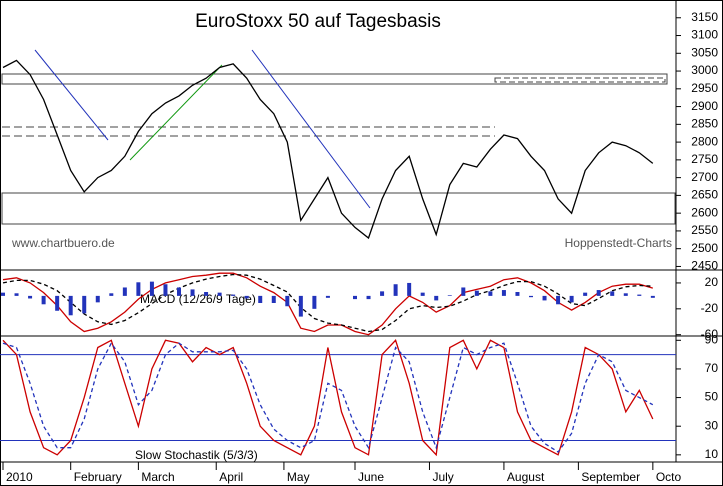  I want to click on x-tick-label: September, so click(610, 477).